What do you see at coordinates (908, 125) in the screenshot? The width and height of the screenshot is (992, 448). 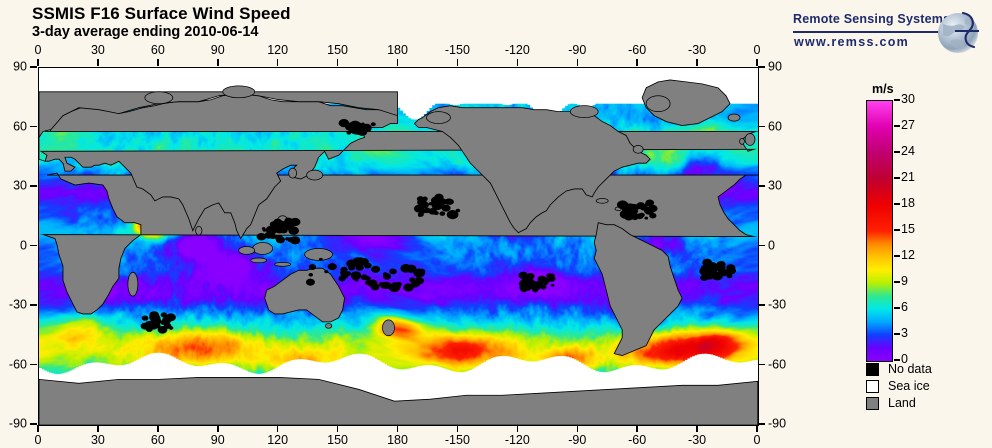 I see `colorbar-tick-label: 27` at bounding box center [908, 125].